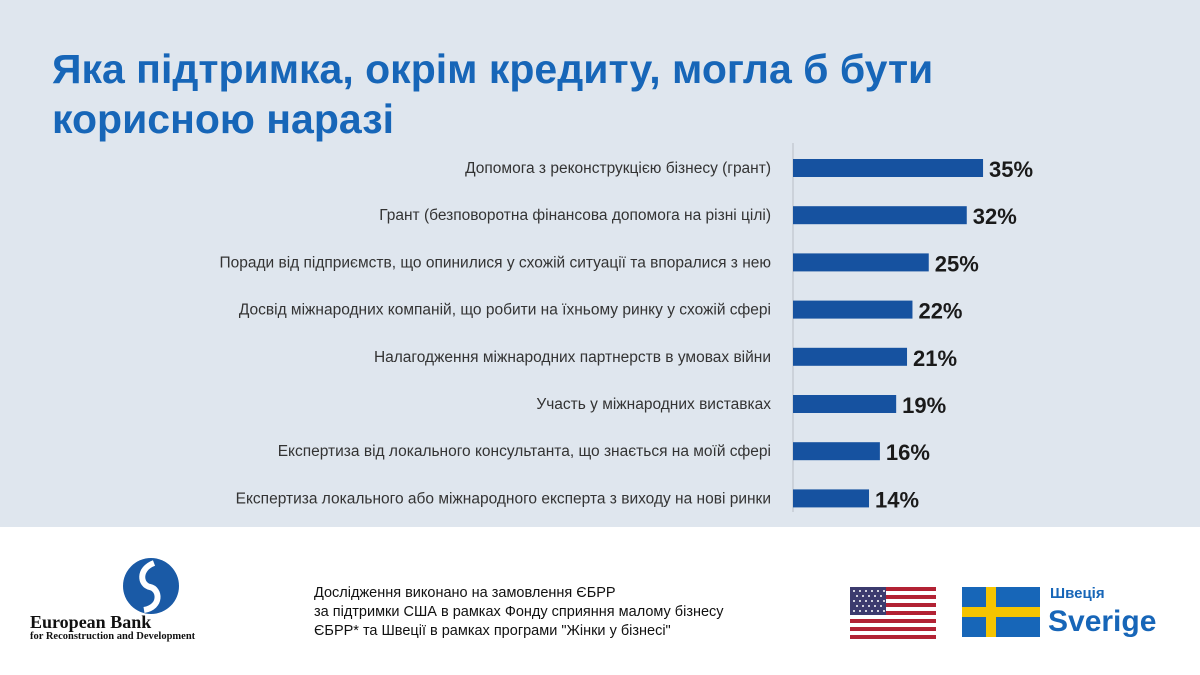 The height and width of the screenshot is (675, 1200). I want to click on logo-name: European Bank, so click(91, 622).